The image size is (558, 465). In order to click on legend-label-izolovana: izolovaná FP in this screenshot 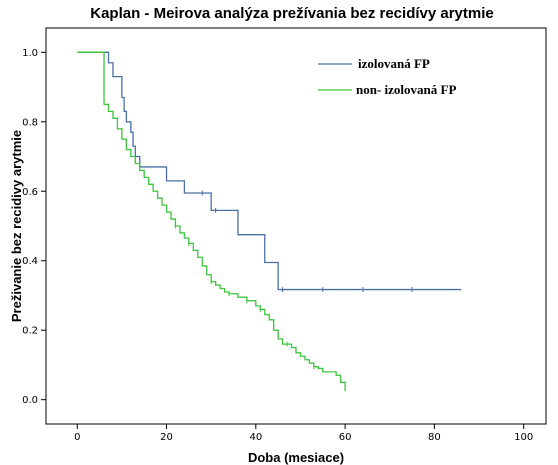, I will do `click(394, 63)`.